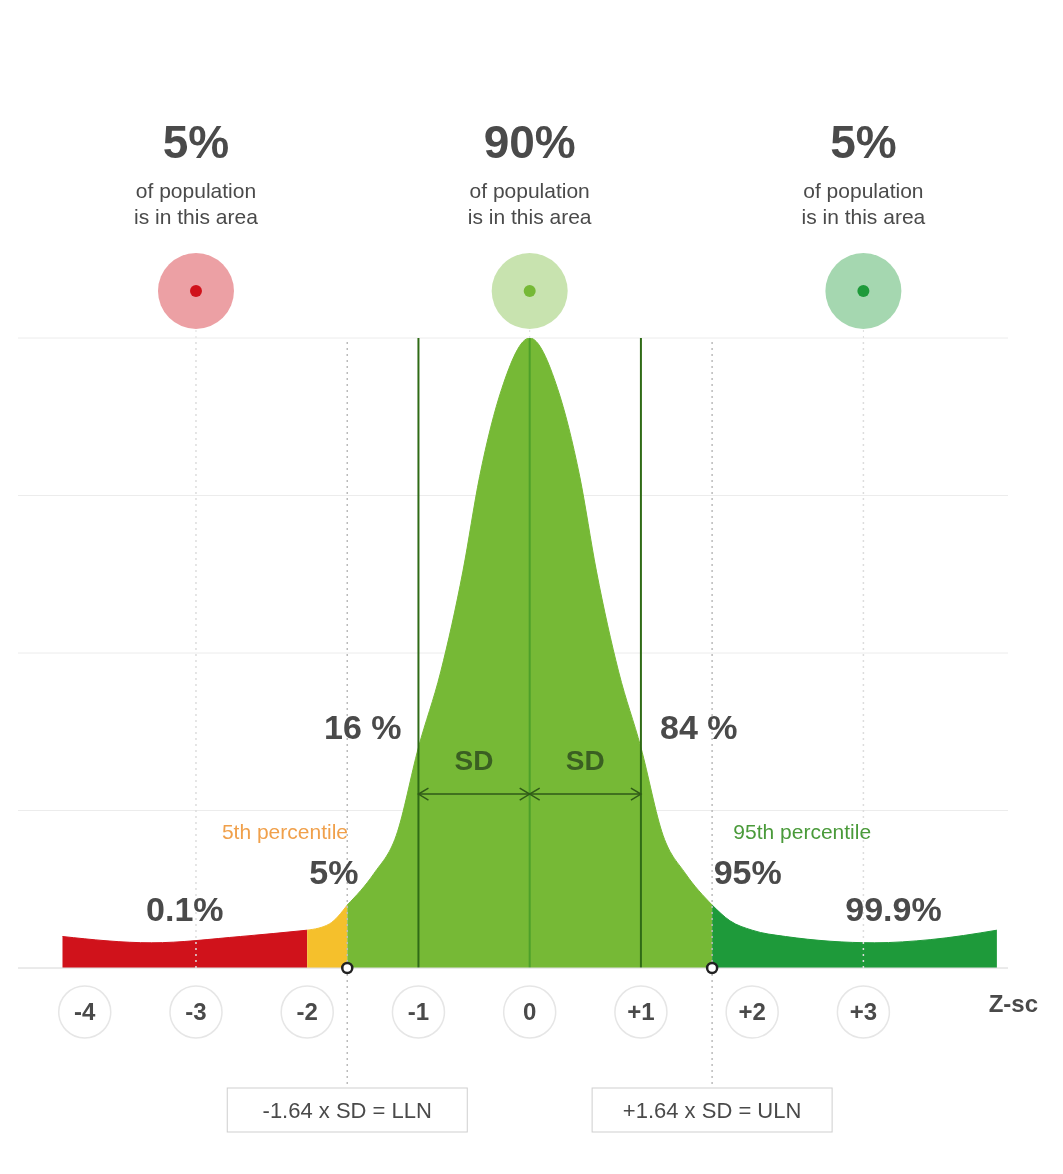  What do you see at coordinates (530, 1011) in the screenshot?
I see `x-tick-label: 0` at bounding box center [530, 1011].